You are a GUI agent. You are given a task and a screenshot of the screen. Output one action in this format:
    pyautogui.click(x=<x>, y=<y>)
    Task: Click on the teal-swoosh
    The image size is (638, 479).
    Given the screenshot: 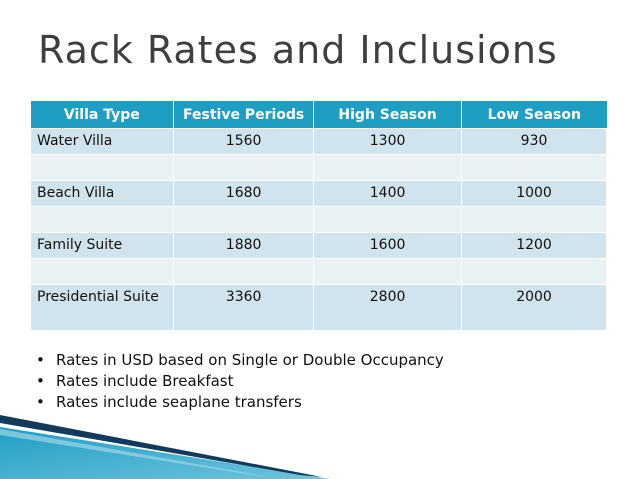 What is the action you would take?
    pyautogui.click(x=165, y=453)
    